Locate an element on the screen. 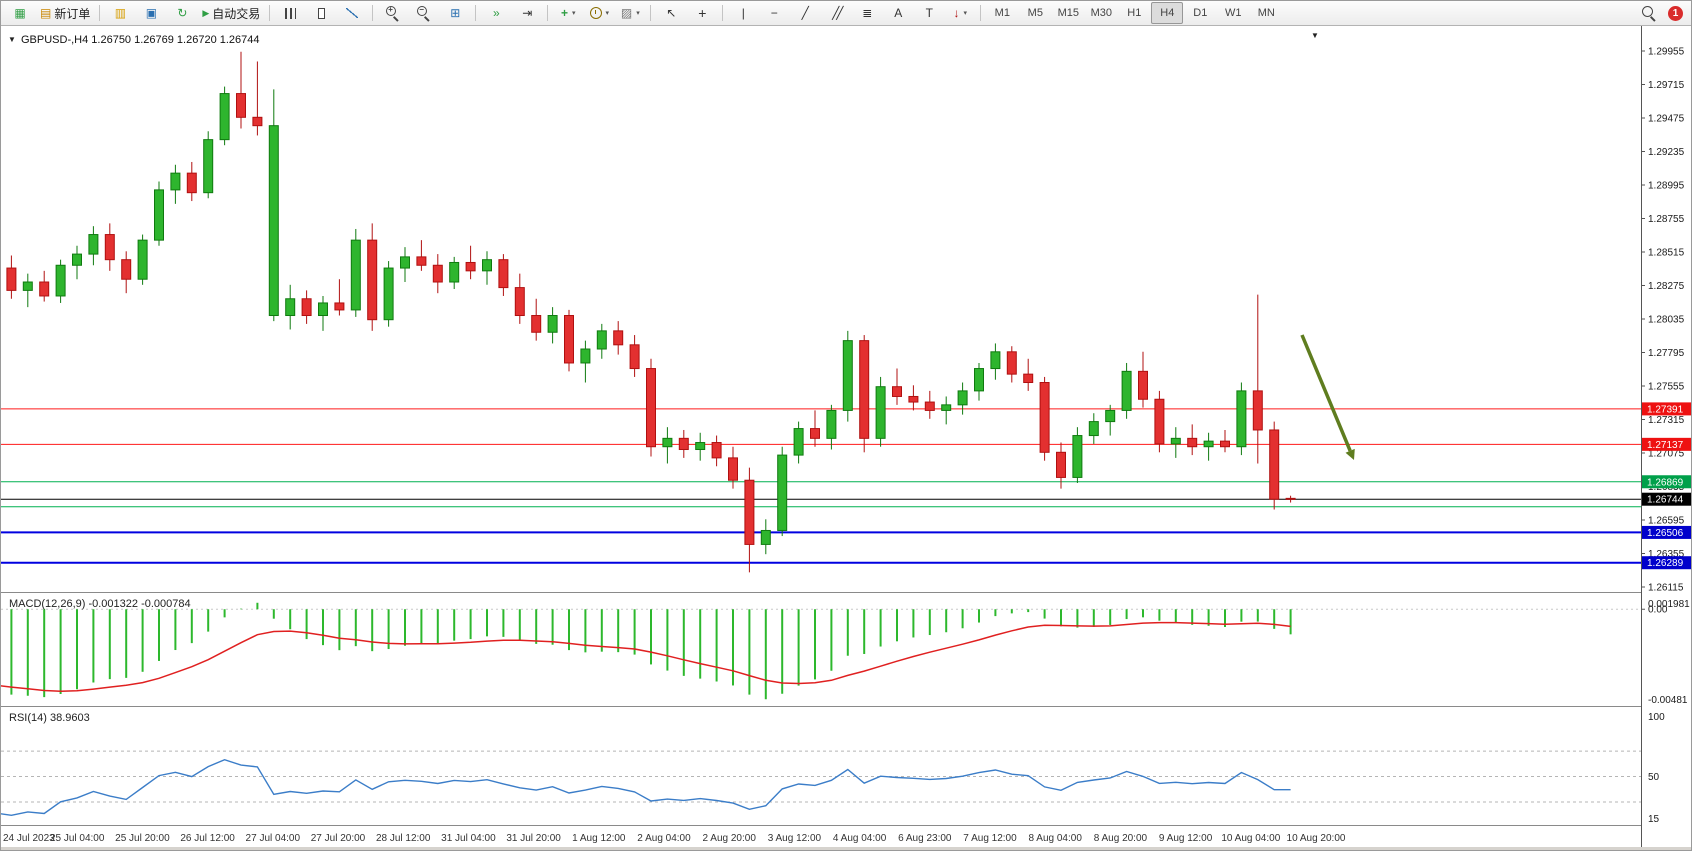 This screenshot has width=1692, height=851. tile-windows-button: ⊞ is located at coordinates (455, 13).